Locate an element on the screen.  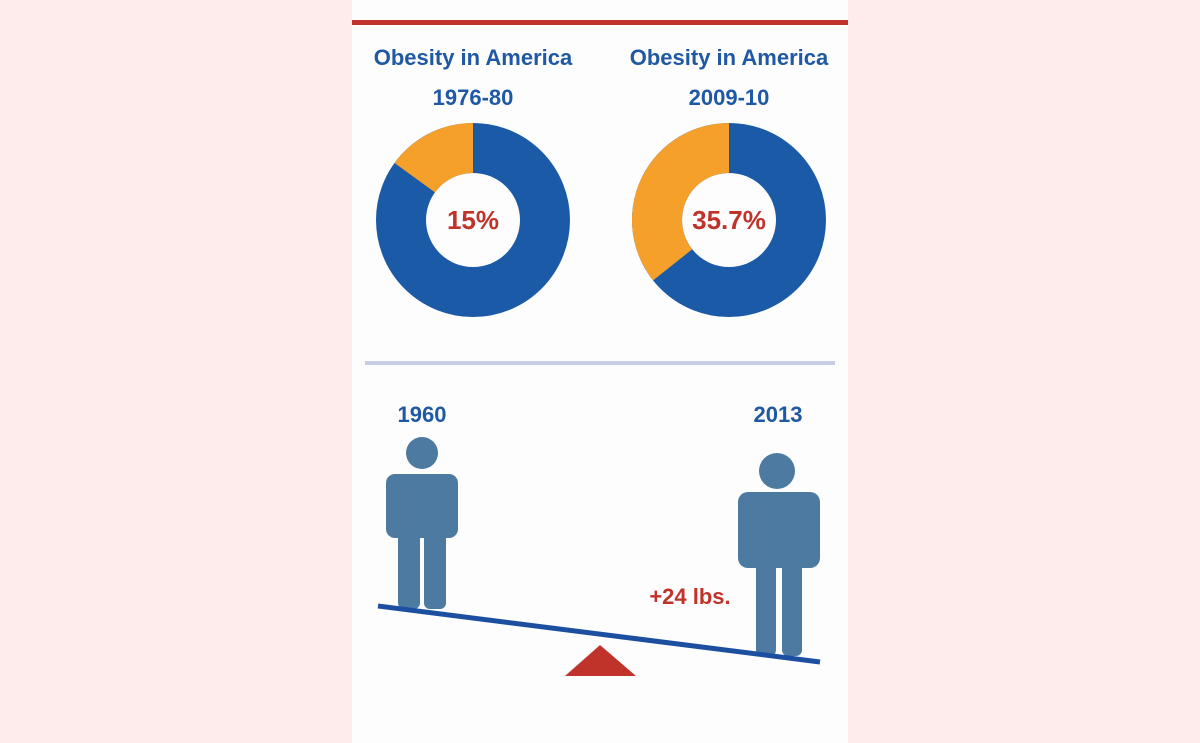
value-label: 35.7% is located at coordinates (729, 220).